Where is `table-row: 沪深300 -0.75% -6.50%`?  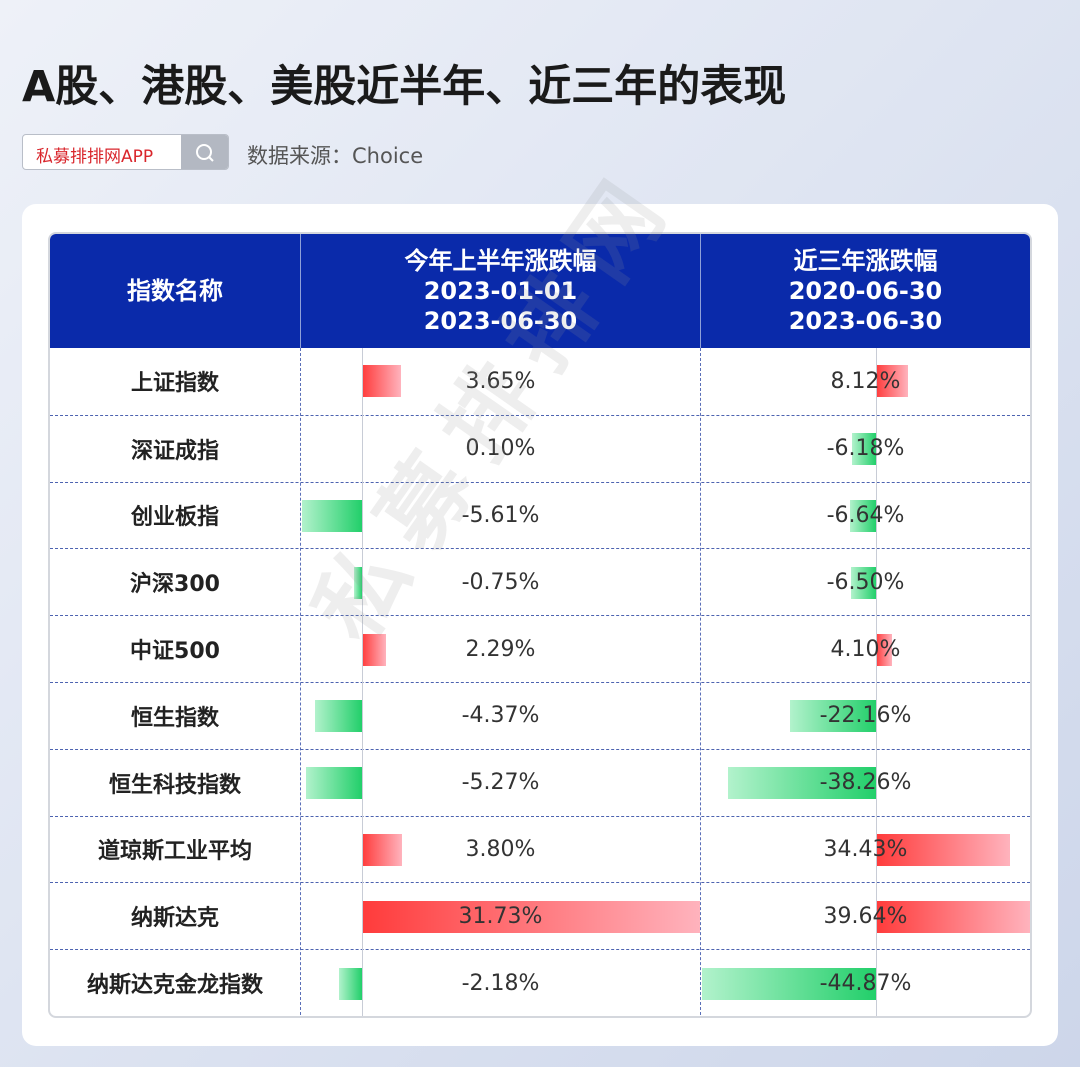
table-row: 沪深300 -0.75% -6.50% is located at coordinates (540, 581).